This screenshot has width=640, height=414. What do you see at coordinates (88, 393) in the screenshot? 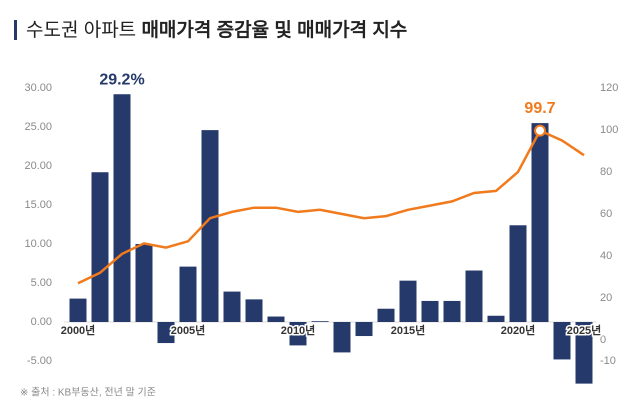
I see `source-note: ※ 출처 : KB부동산, 전년 말 기준` at bounding box center [88, 393].